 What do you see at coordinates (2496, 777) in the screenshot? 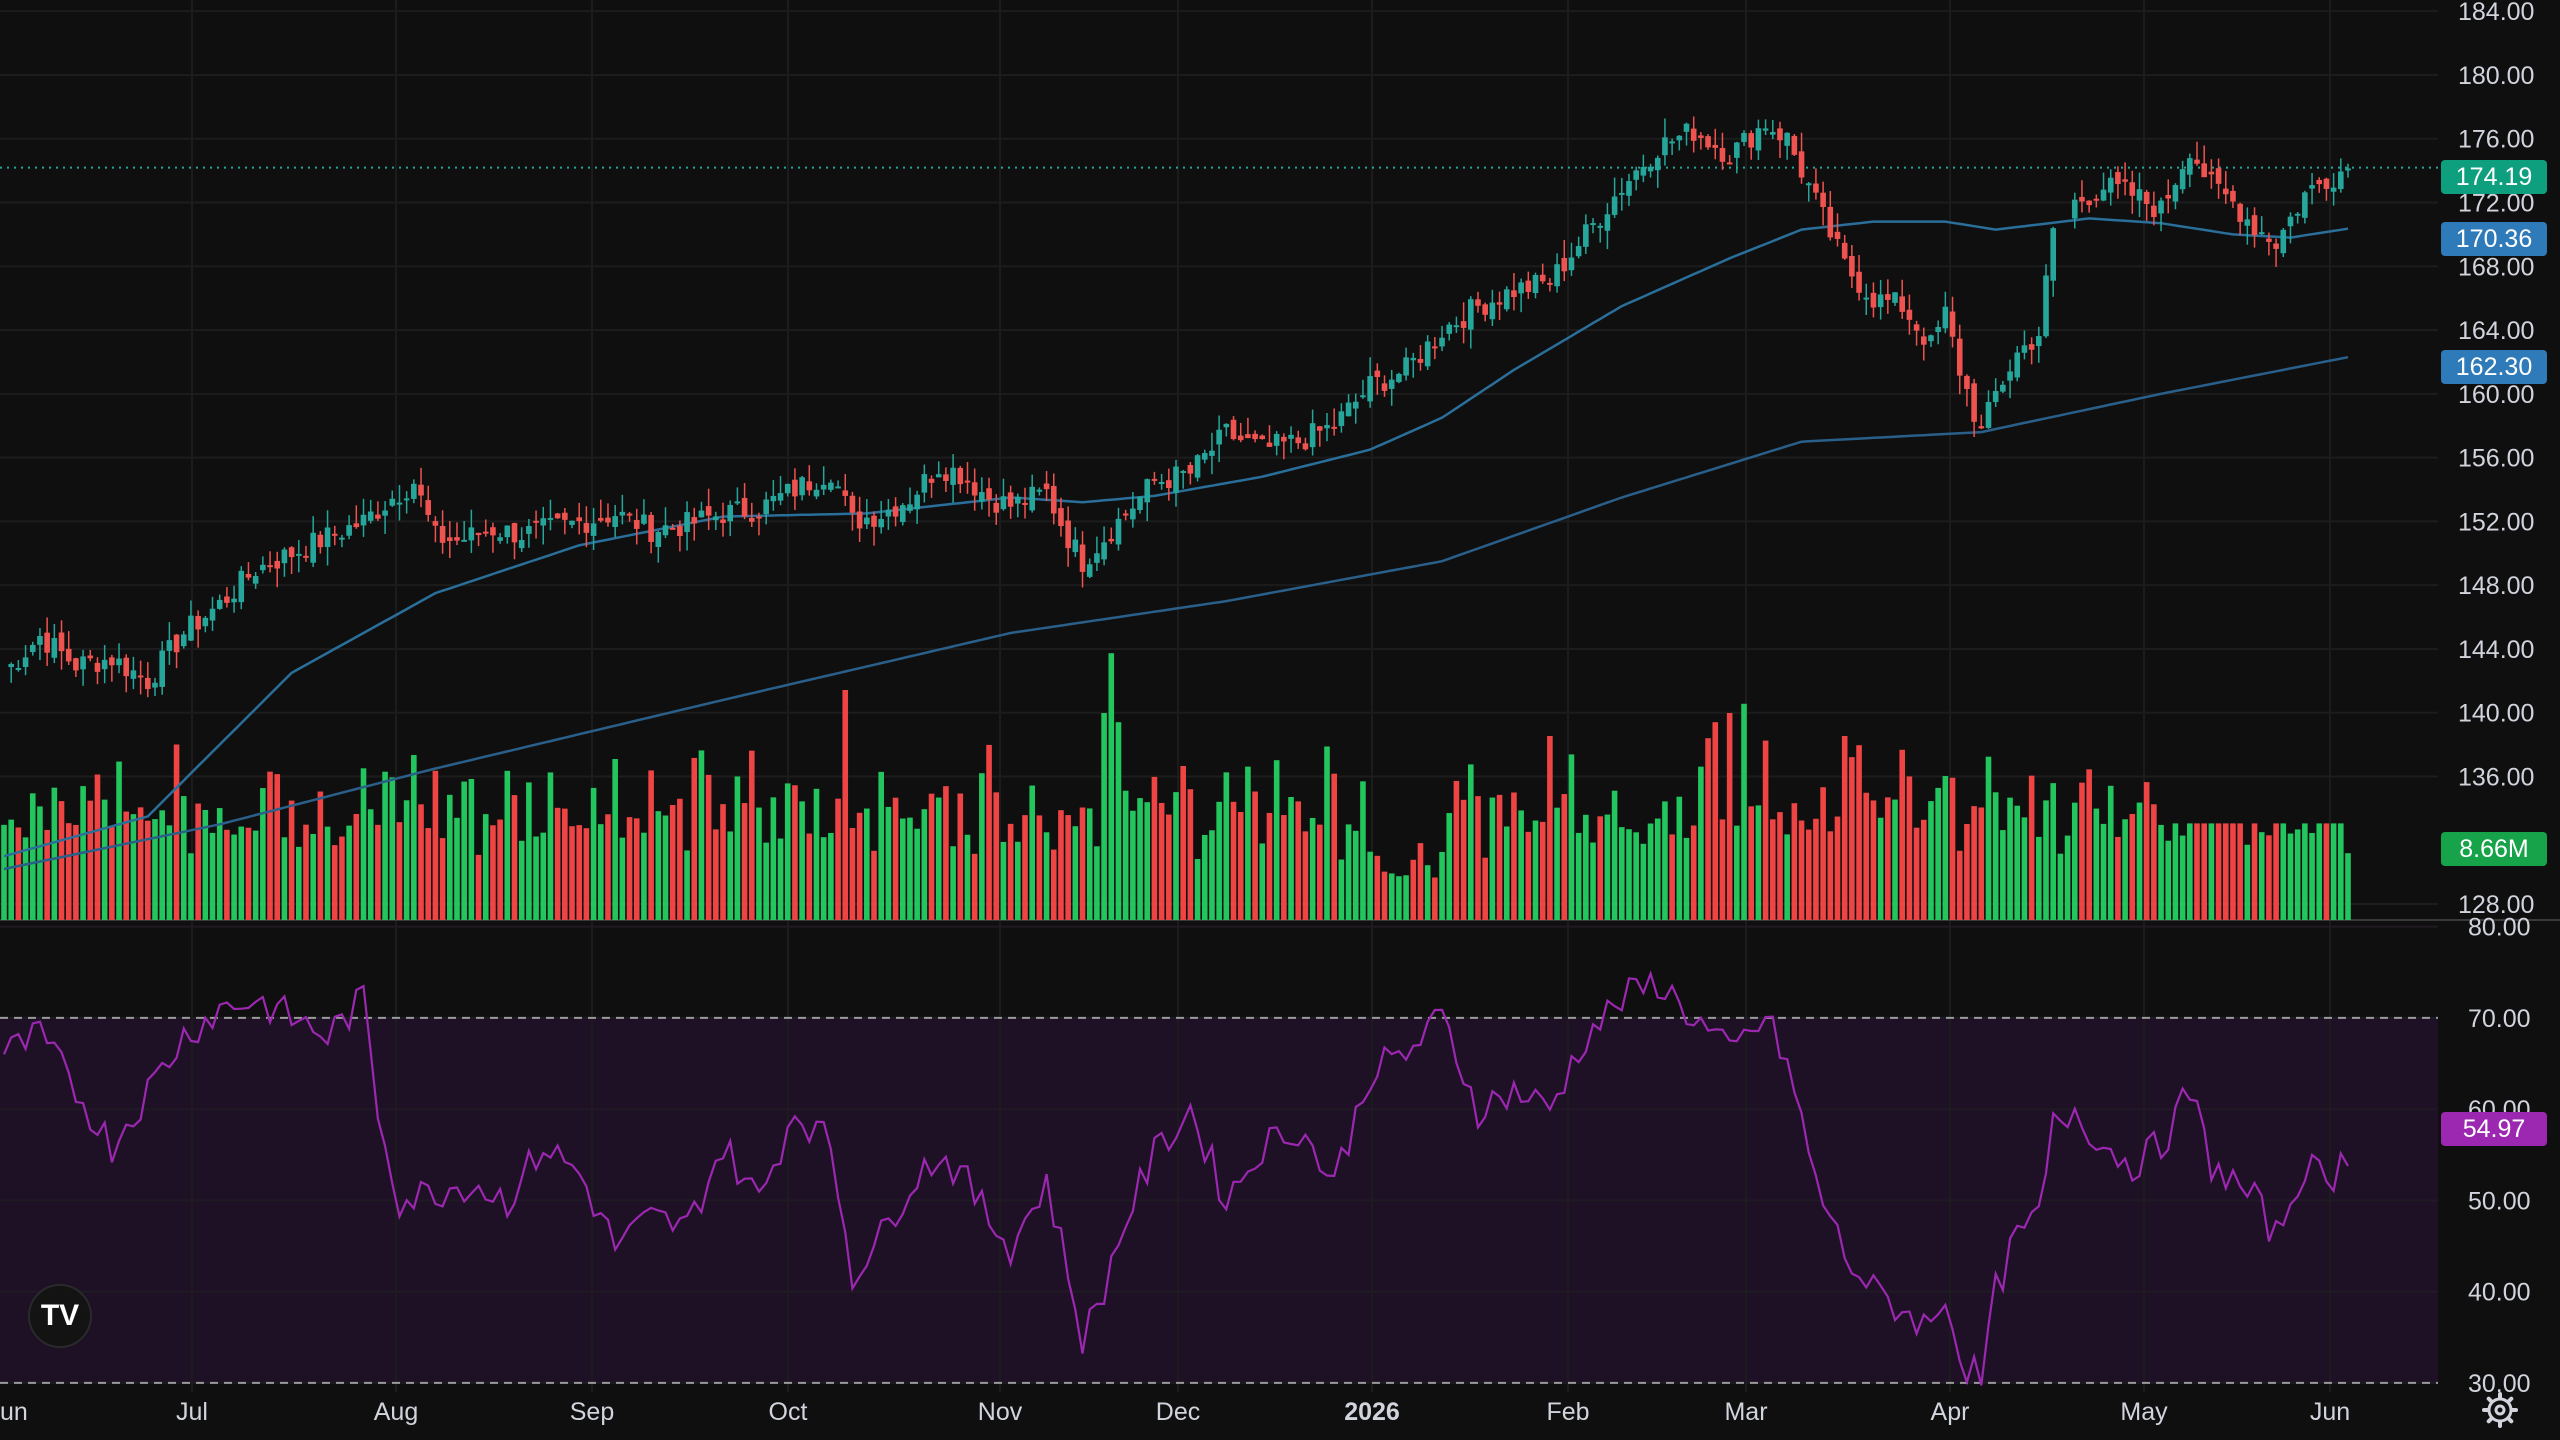
I see `price-tick-label: 136.00` at bounding box center [2496, 777].